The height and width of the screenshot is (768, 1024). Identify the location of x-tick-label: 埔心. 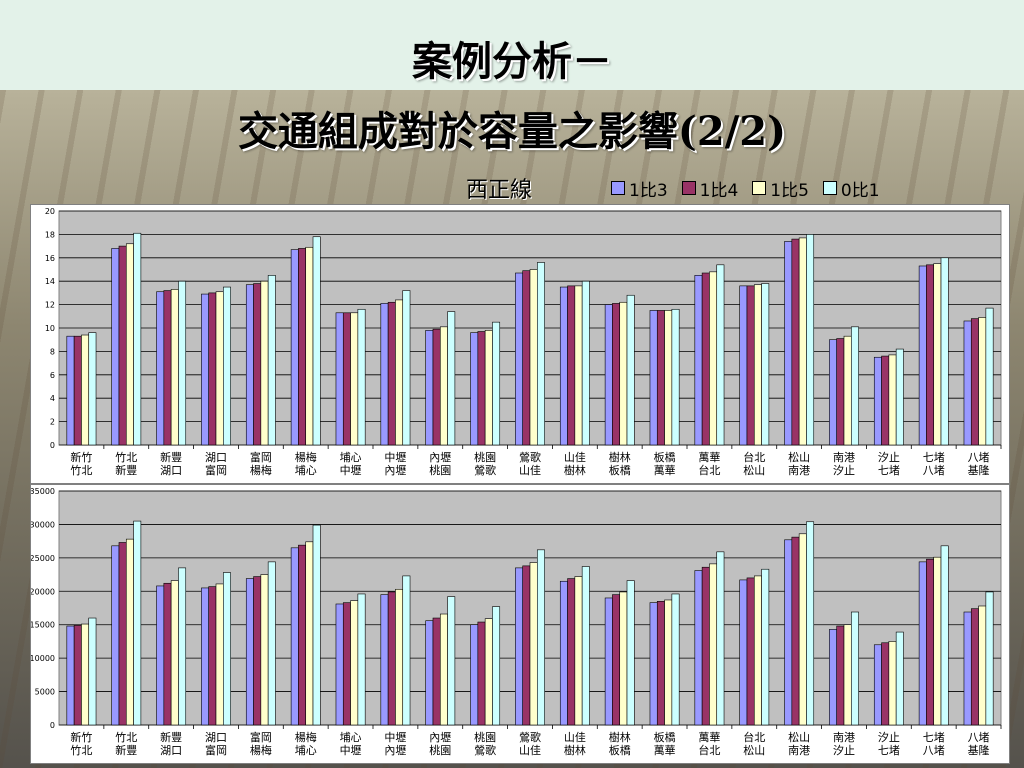
(306, 470).